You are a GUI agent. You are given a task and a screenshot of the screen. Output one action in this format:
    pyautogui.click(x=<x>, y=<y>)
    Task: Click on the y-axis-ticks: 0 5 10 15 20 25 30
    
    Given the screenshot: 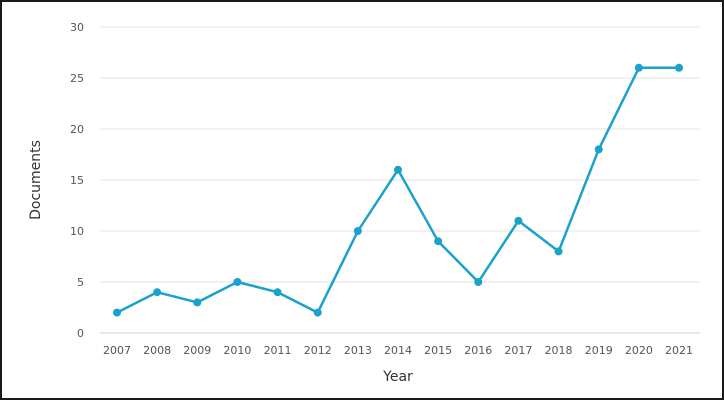 What is the action you would take?
    pyautogui.click(x=77, y=180)
    